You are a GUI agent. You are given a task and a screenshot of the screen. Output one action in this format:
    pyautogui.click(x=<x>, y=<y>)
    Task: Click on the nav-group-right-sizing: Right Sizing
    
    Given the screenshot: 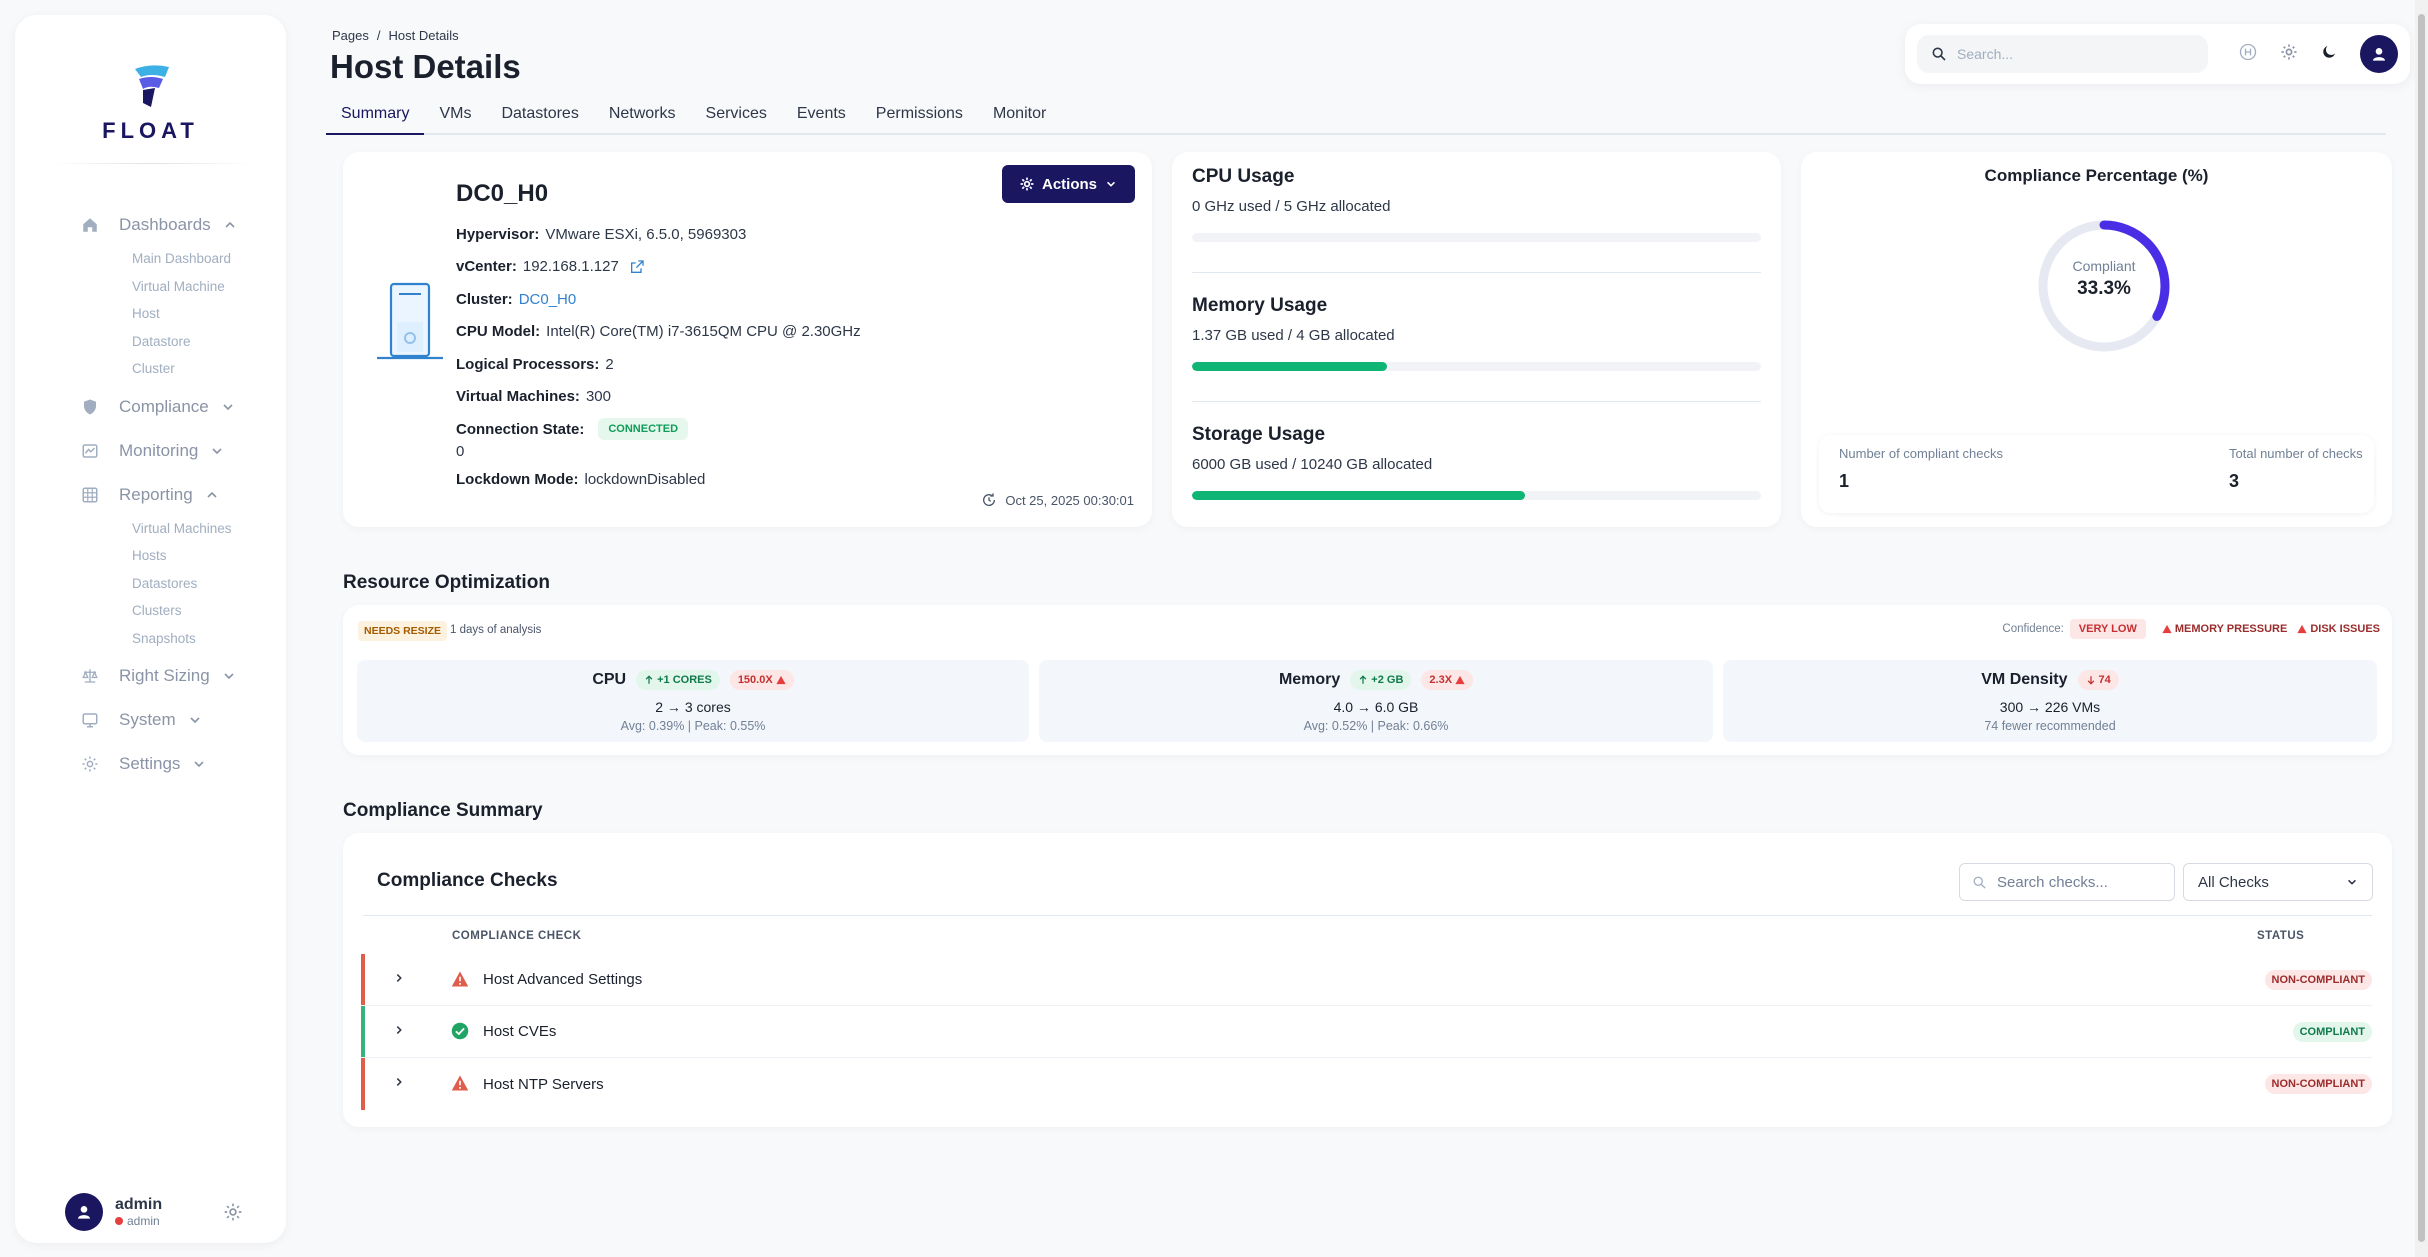 What is the action you would take?
    pyautogui.click(x=179, y=676)
    